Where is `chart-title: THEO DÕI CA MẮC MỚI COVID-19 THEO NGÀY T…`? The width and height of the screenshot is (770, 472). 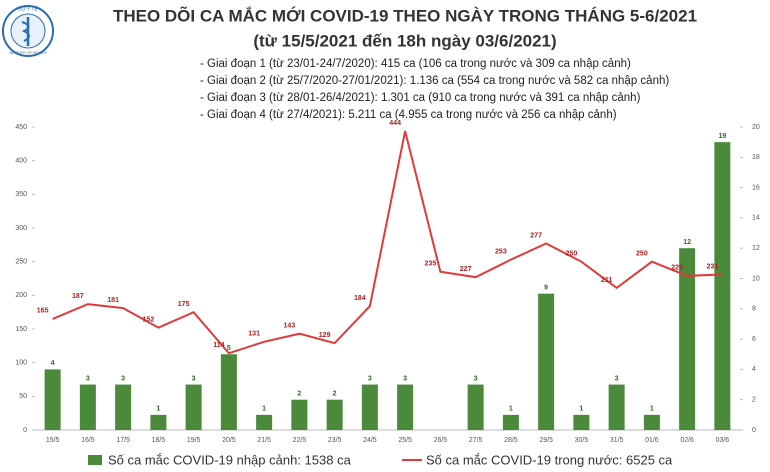
chart-title: THEO DÕI CA MẮC MỚI COVID-19 THEO NGÀY T… is located at coordinates (405, 15).